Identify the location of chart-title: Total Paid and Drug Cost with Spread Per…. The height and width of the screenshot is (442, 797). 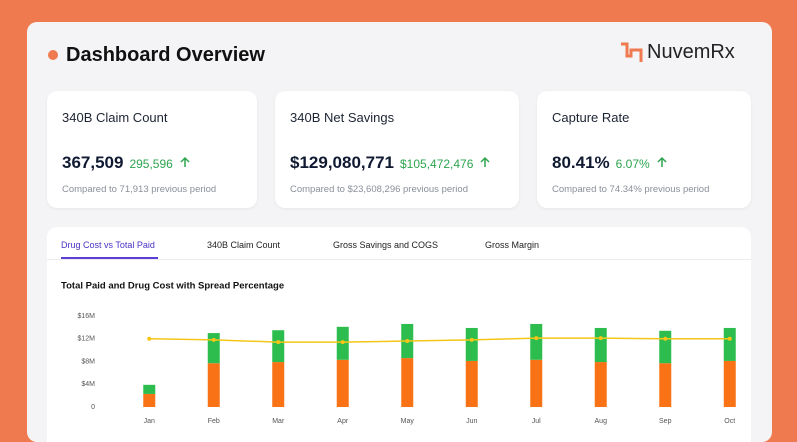
(172, 286).